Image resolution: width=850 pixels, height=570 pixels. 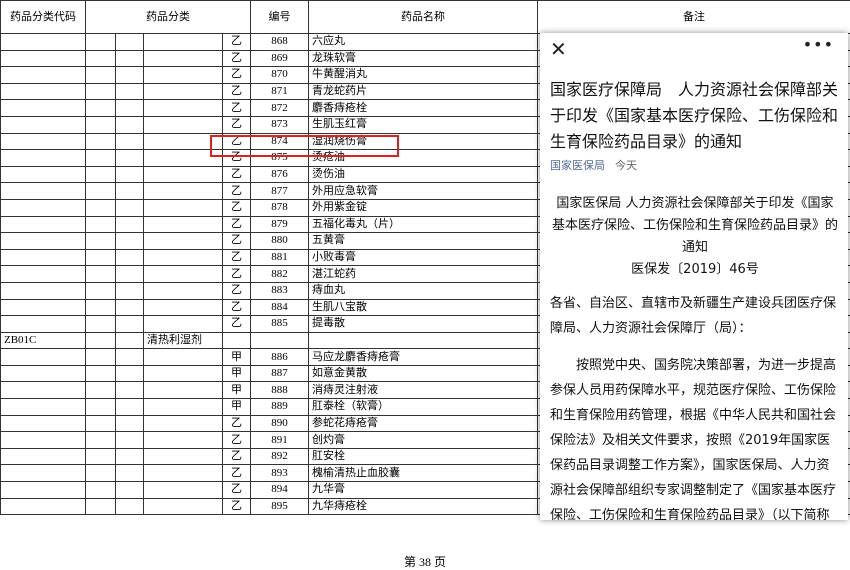 I want to click on table-cell: 877, so click(x=280, y=191).